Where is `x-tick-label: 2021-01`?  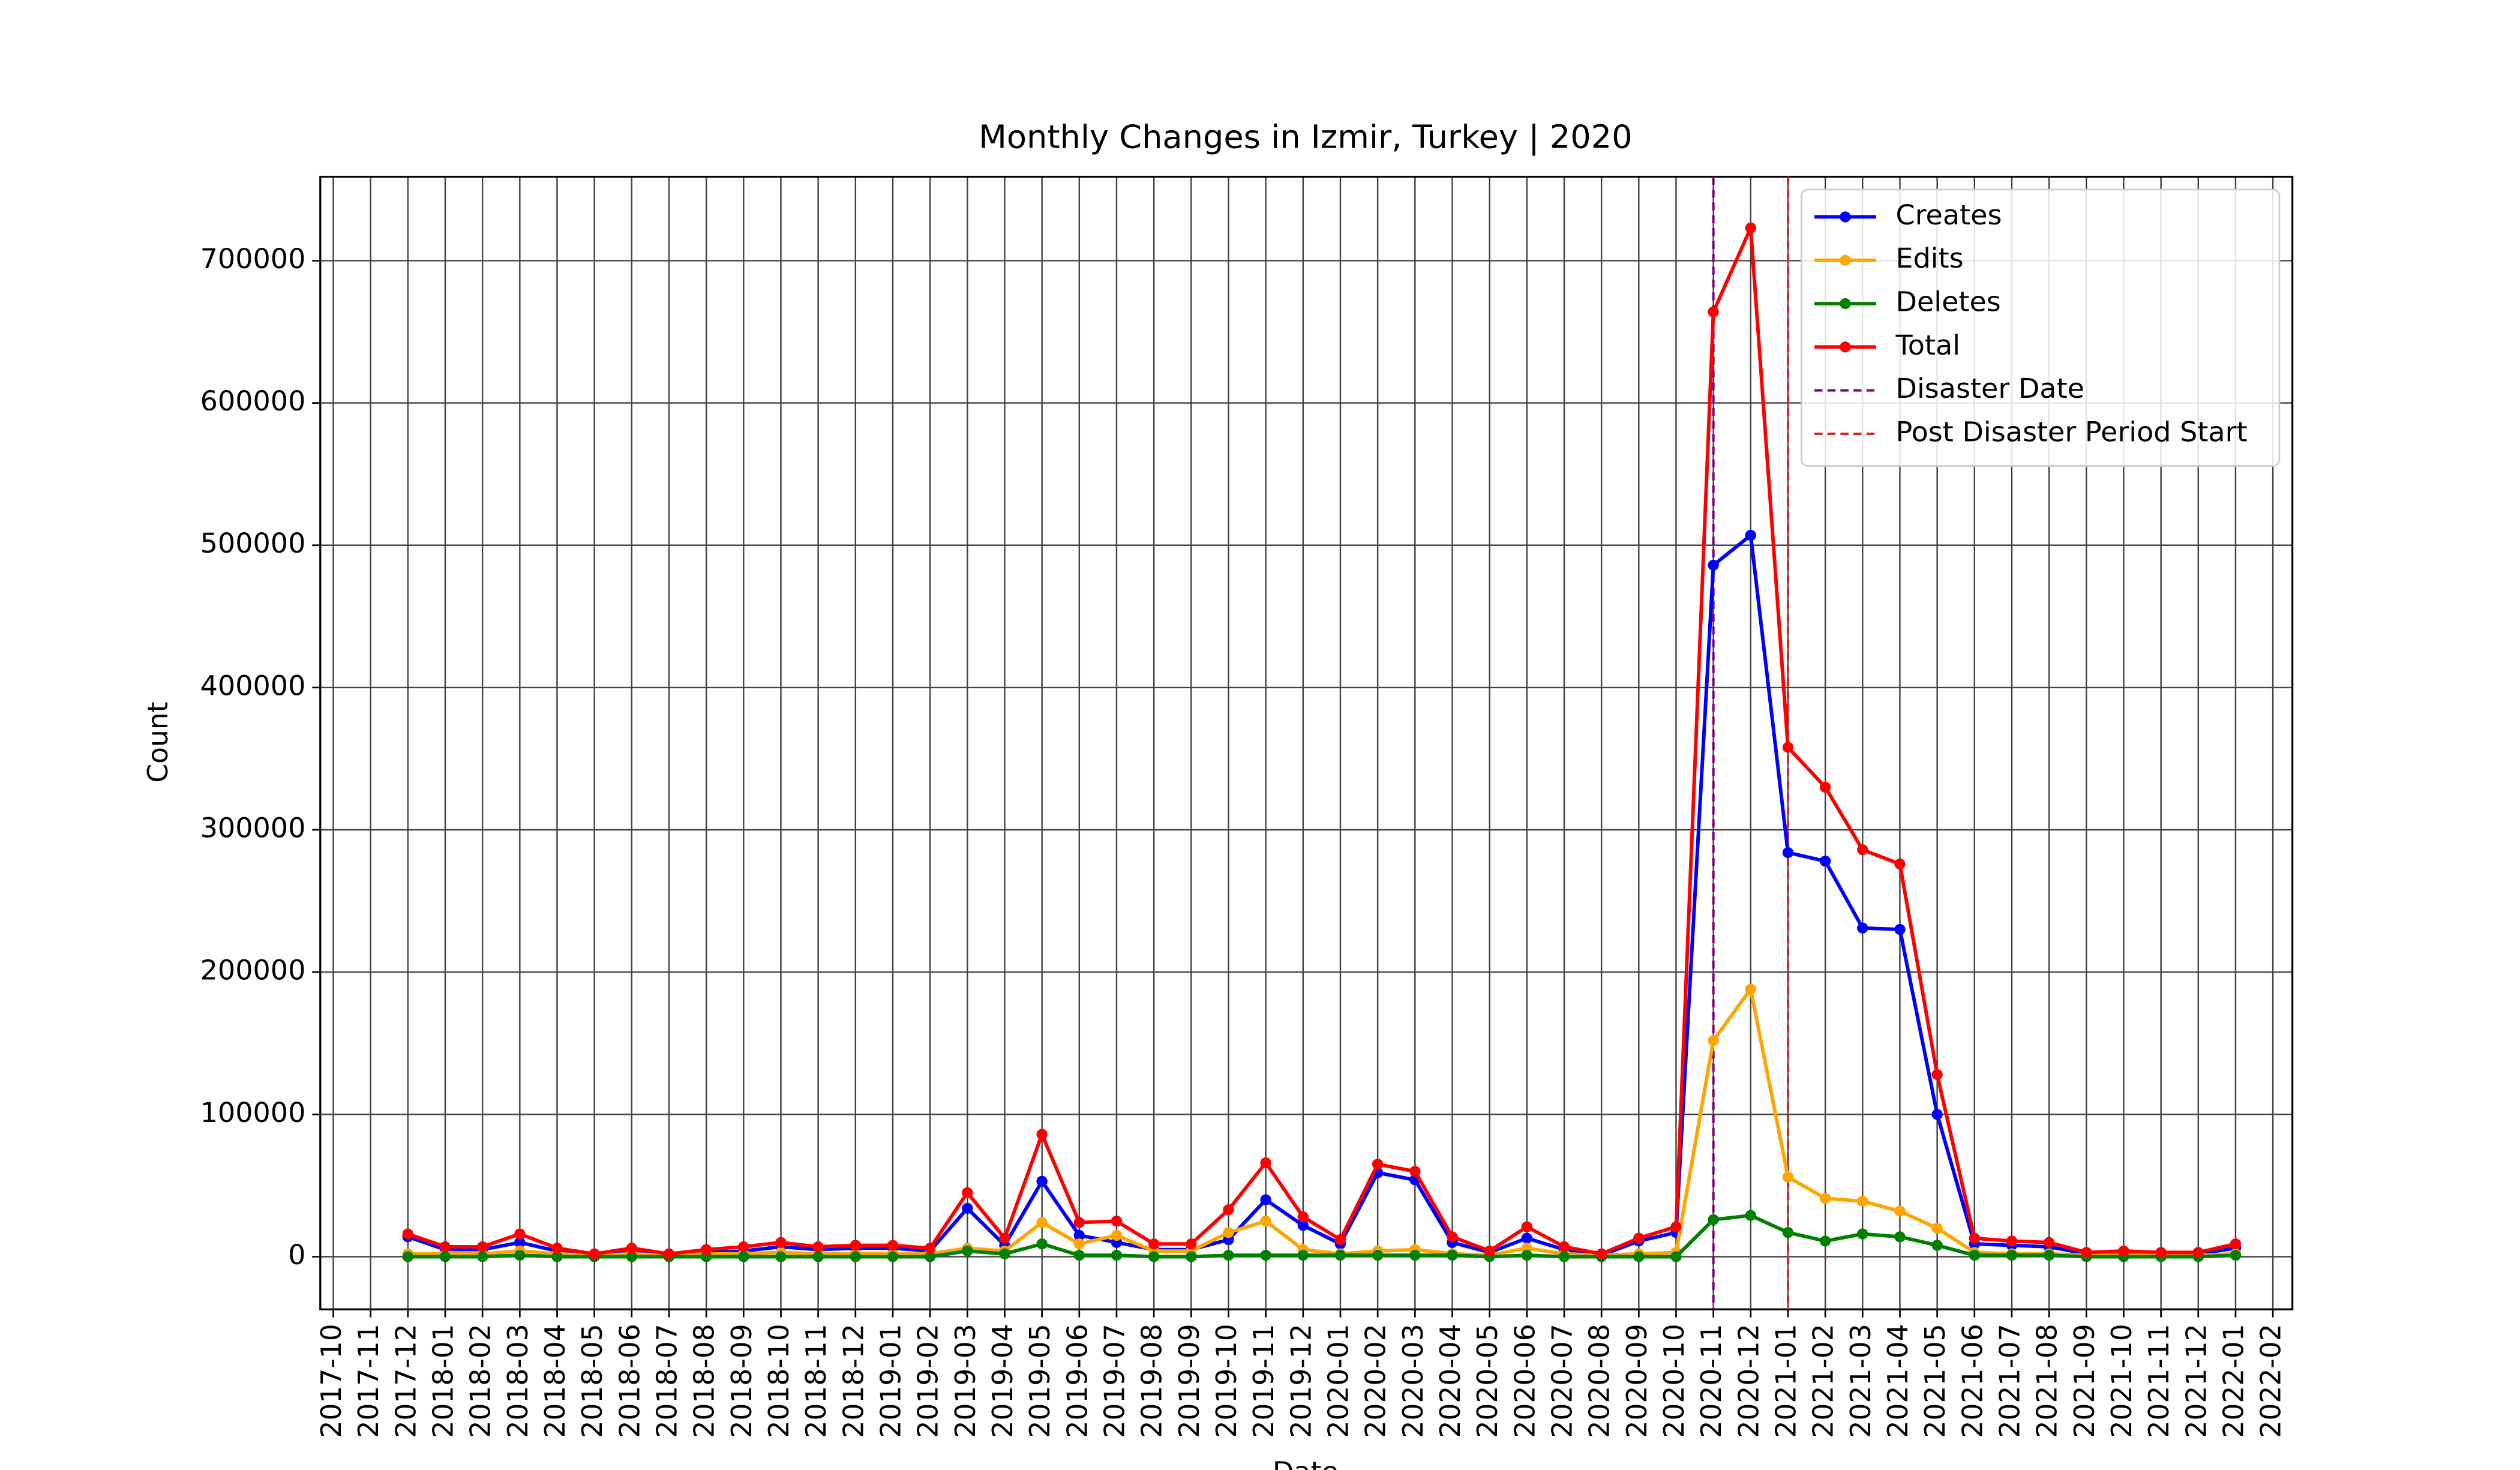 x-tick-label: 2021-01 is located at coordinates (1785, 1381).